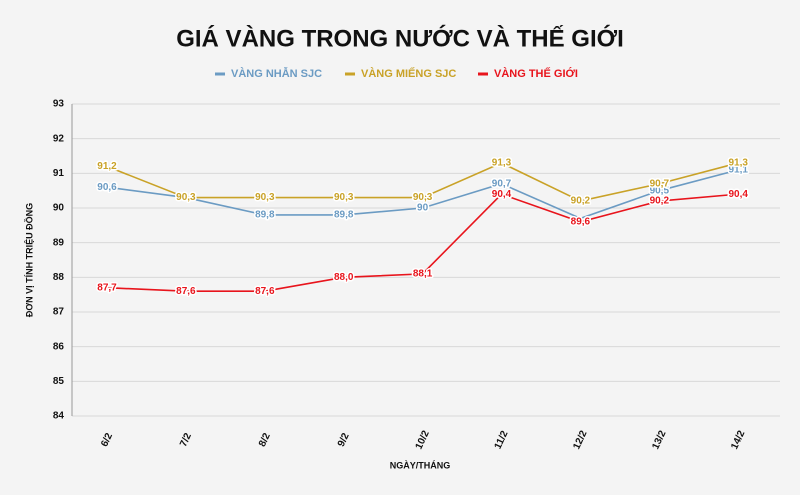 The image size is (800, 495). What do you see at coordinates (536, 73) in the screenshot?
I see `legend-label: VÀNG THẾ GIỚI` at bounding box center [536, 73].